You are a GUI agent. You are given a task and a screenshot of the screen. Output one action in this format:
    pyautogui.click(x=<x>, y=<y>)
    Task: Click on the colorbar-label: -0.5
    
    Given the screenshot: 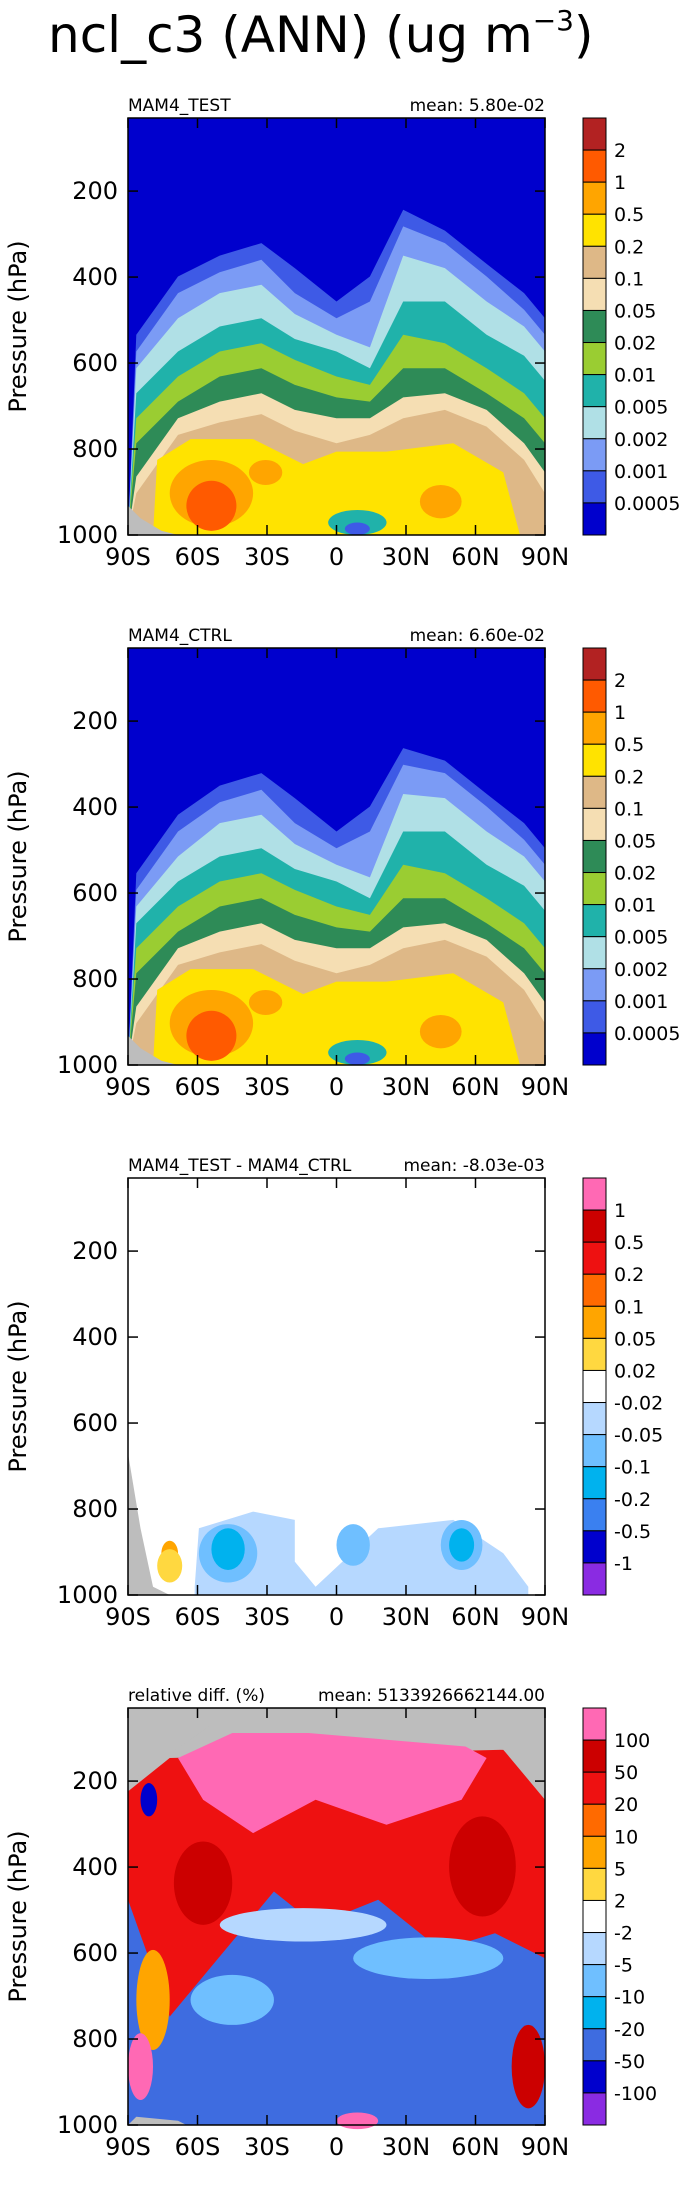 What is the action you would take?
    pyautogui.click(x=632, y=1532)
    